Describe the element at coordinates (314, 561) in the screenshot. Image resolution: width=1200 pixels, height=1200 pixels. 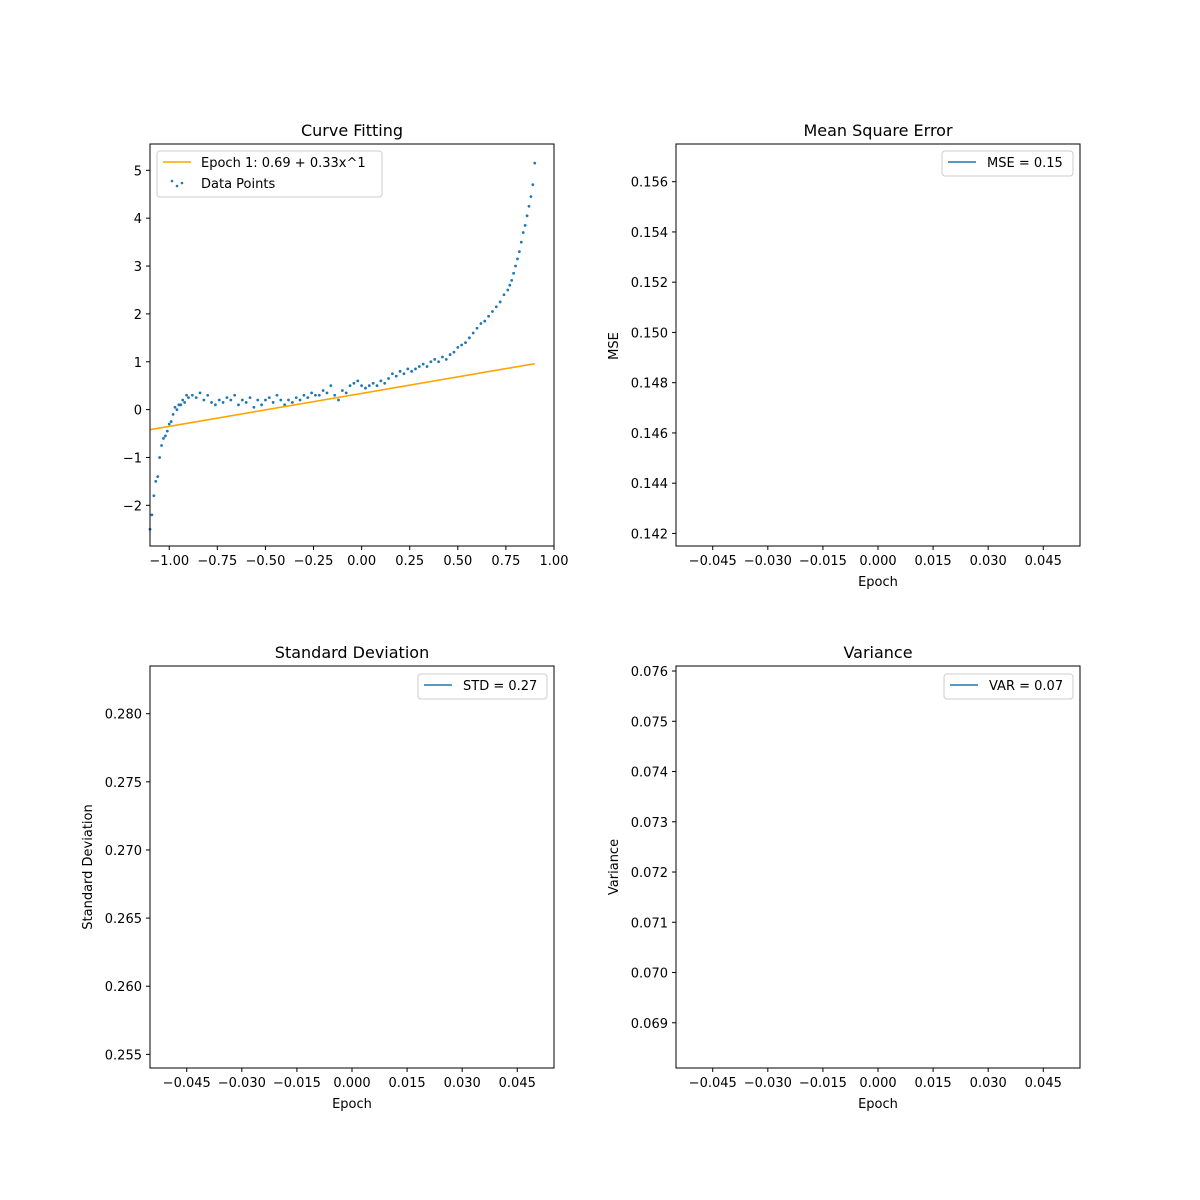
I see `x-tick-label: −0.25` at that location.